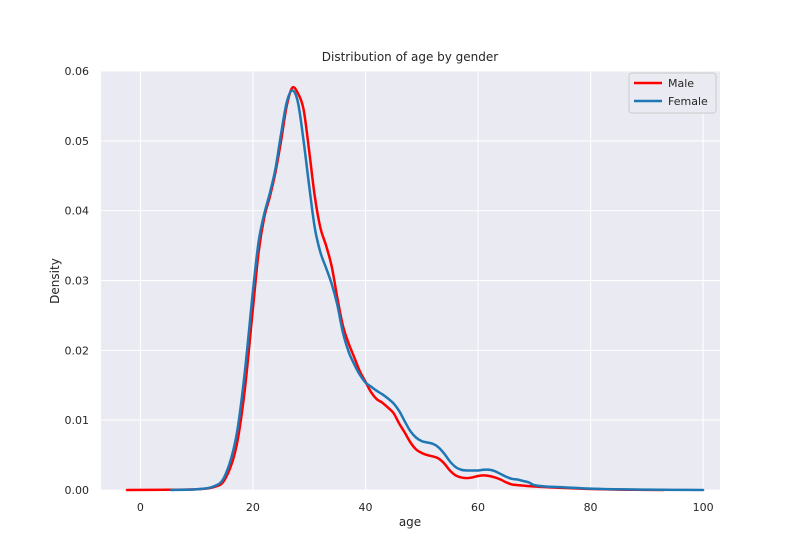 The image size is (800, 560). Describe the element at coordinates (77, 141) in the screenshot. I see `y-tick-label: 0.05` at that location.